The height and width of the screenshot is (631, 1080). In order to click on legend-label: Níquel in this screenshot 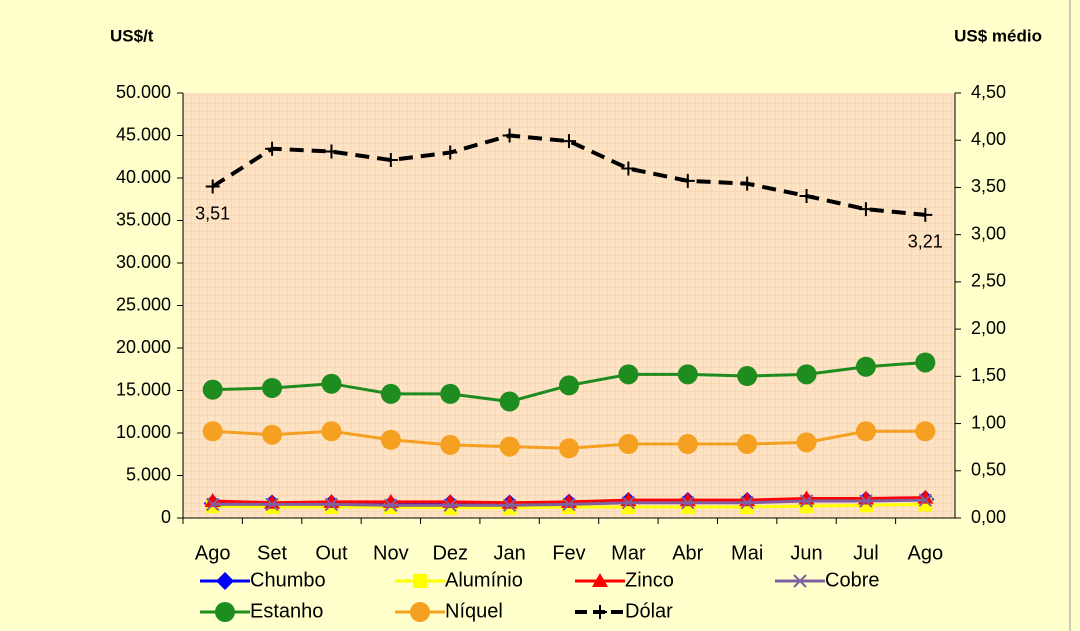, I will do `click(474, 611)`.